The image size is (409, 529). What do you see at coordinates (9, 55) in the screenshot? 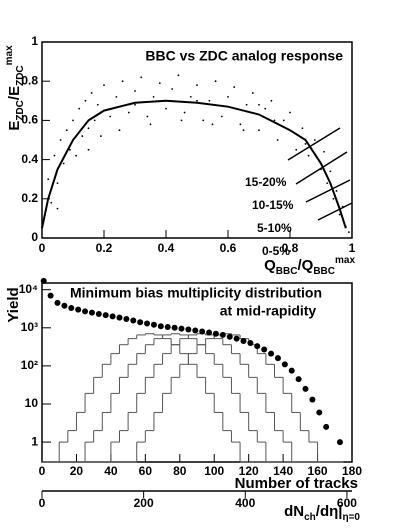
I see `y-axis-label-part: max` at bounding box center [9, 55].